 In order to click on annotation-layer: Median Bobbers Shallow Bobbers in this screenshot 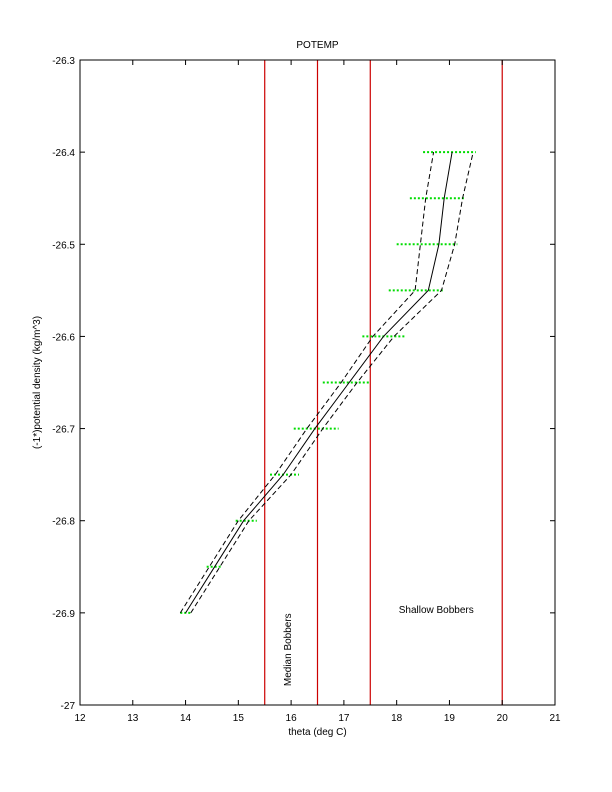, I will do `click(378, 645)`.